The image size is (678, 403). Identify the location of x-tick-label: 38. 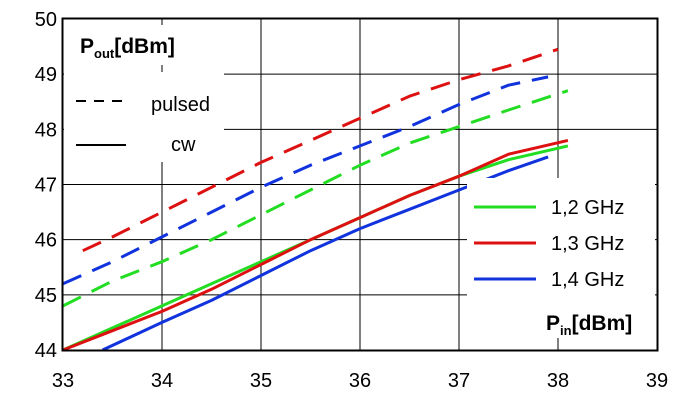
(558, 381).